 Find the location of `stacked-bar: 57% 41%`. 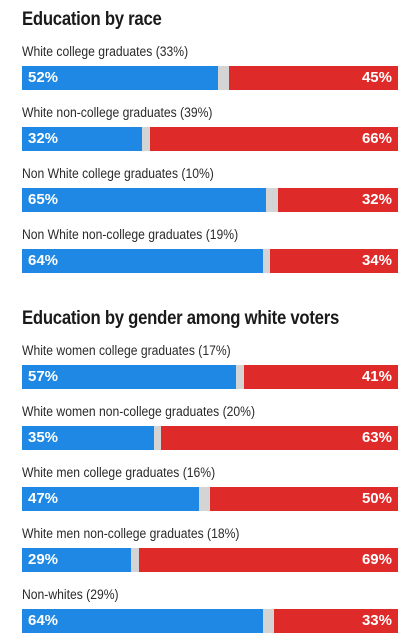

stacked-bar: 57% 41% is located at coordinates (210, 377).